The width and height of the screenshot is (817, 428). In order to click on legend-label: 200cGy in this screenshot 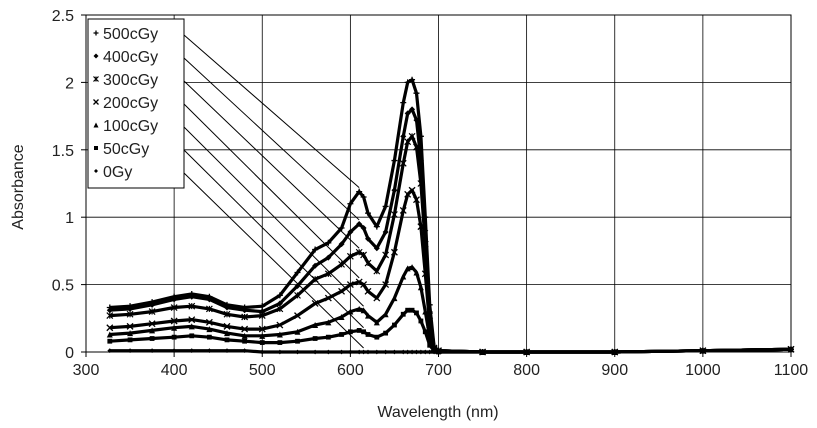, I will do `click(130, 103)`.